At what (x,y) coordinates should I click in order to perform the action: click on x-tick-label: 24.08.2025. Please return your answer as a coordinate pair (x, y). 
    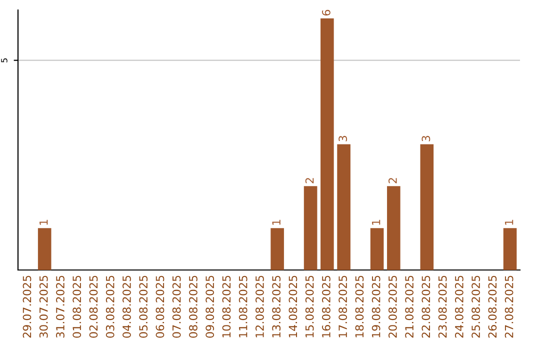
    Looking at the image, I should click on (459, 307).